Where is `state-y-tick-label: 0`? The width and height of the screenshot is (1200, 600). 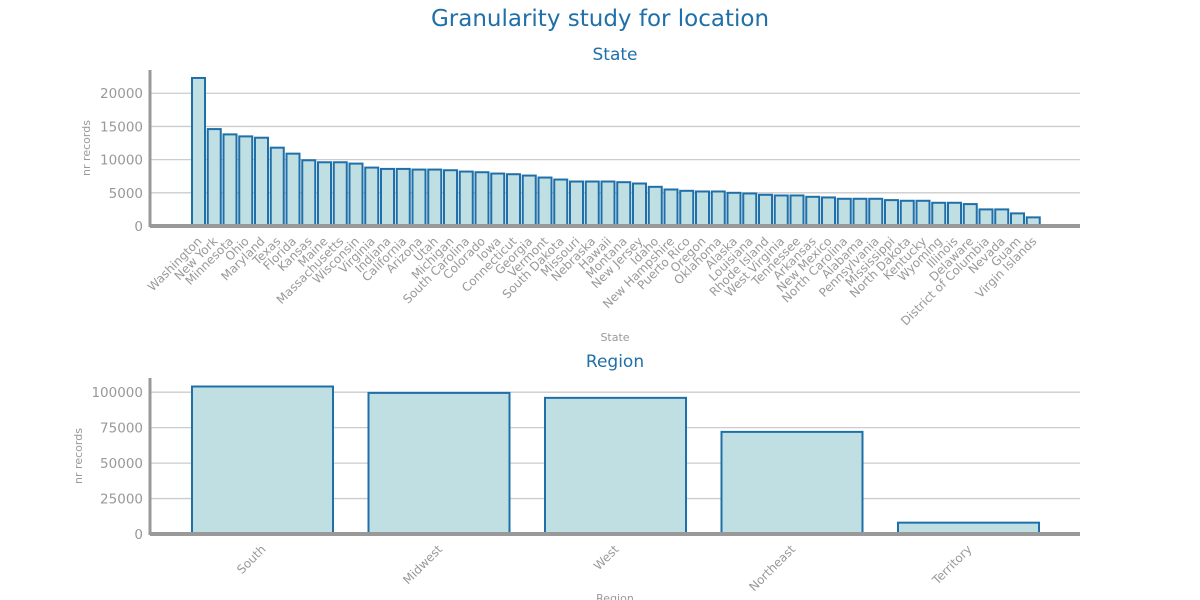
state-y-tick-label: 0 is located at coordinates (138, 227).